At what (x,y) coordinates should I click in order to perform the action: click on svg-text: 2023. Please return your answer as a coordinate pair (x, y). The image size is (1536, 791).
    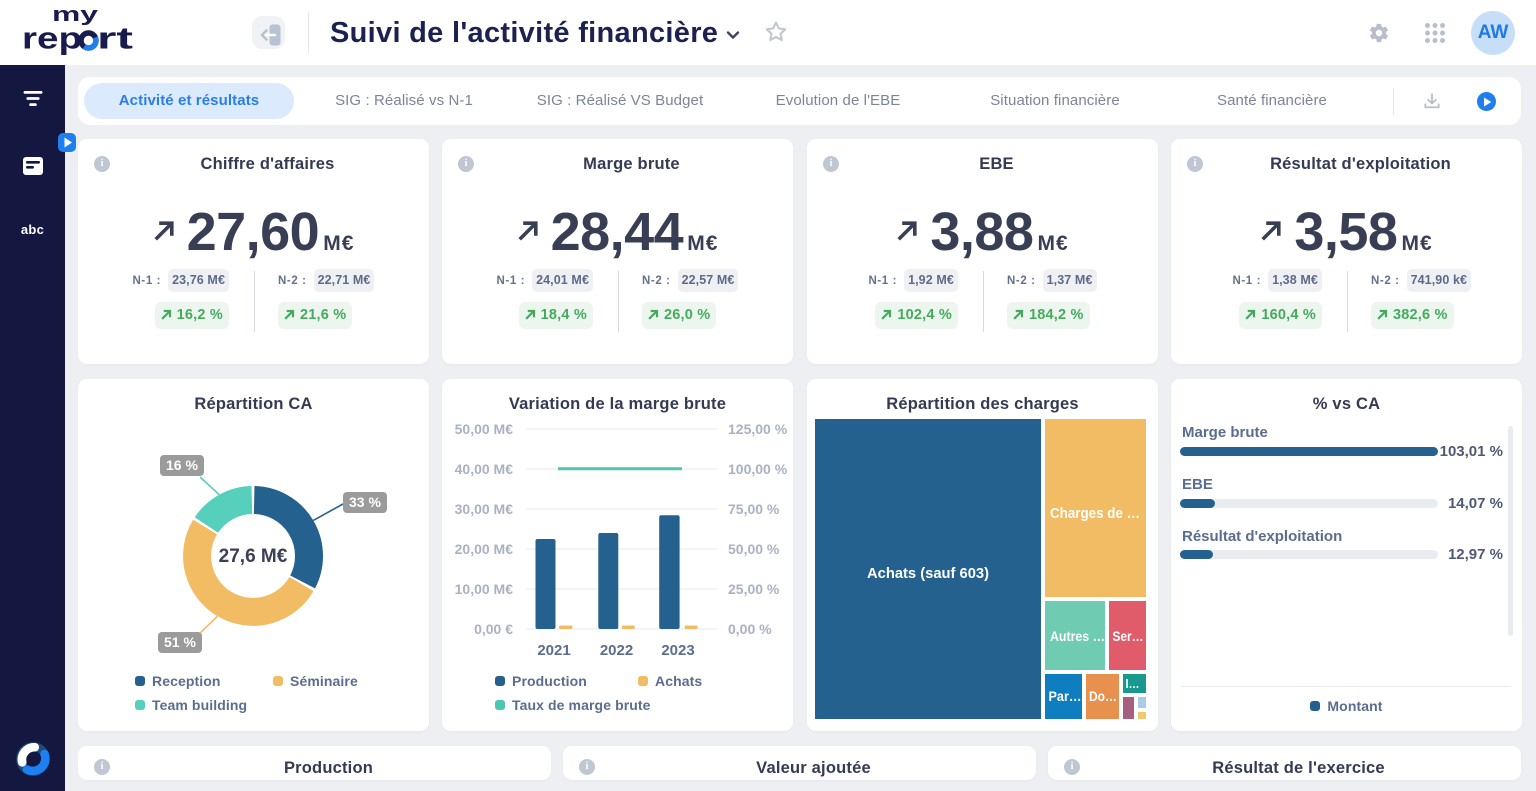
    Looking at the image, I should click on (677, 650).